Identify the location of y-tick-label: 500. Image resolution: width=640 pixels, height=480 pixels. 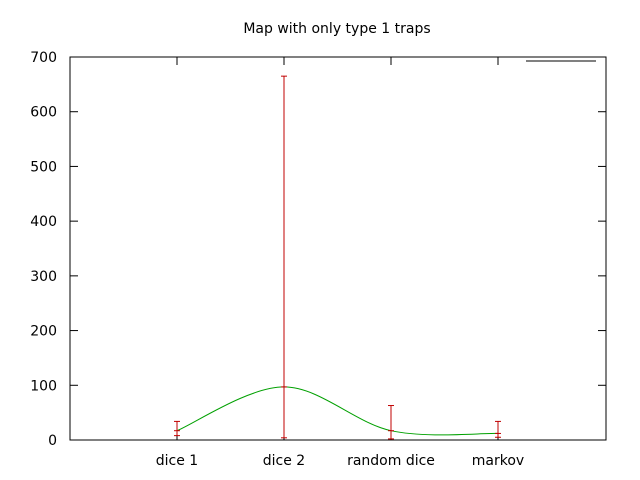
(43, 167).